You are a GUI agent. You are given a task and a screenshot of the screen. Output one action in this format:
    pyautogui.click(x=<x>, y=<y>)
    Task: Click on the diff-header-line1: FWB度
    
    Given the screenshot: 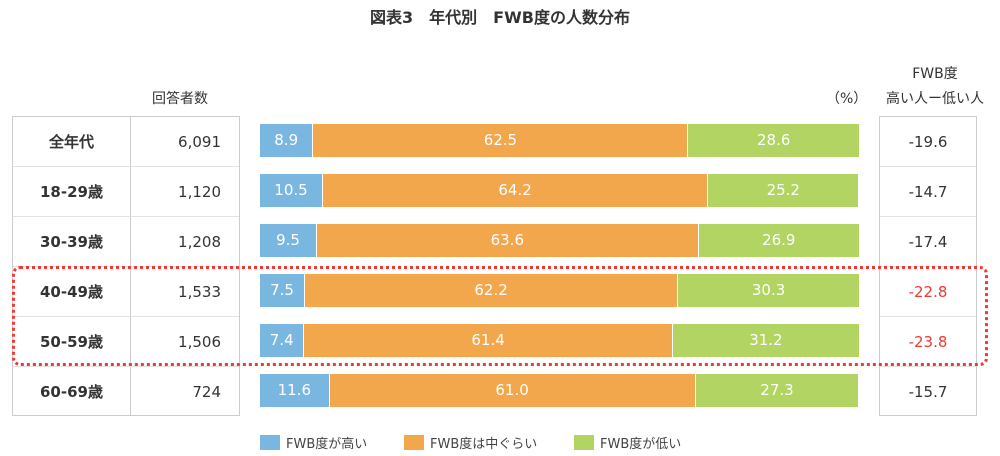 What is the action you would take?
    pyautogui.click(x=935, y=74)
    